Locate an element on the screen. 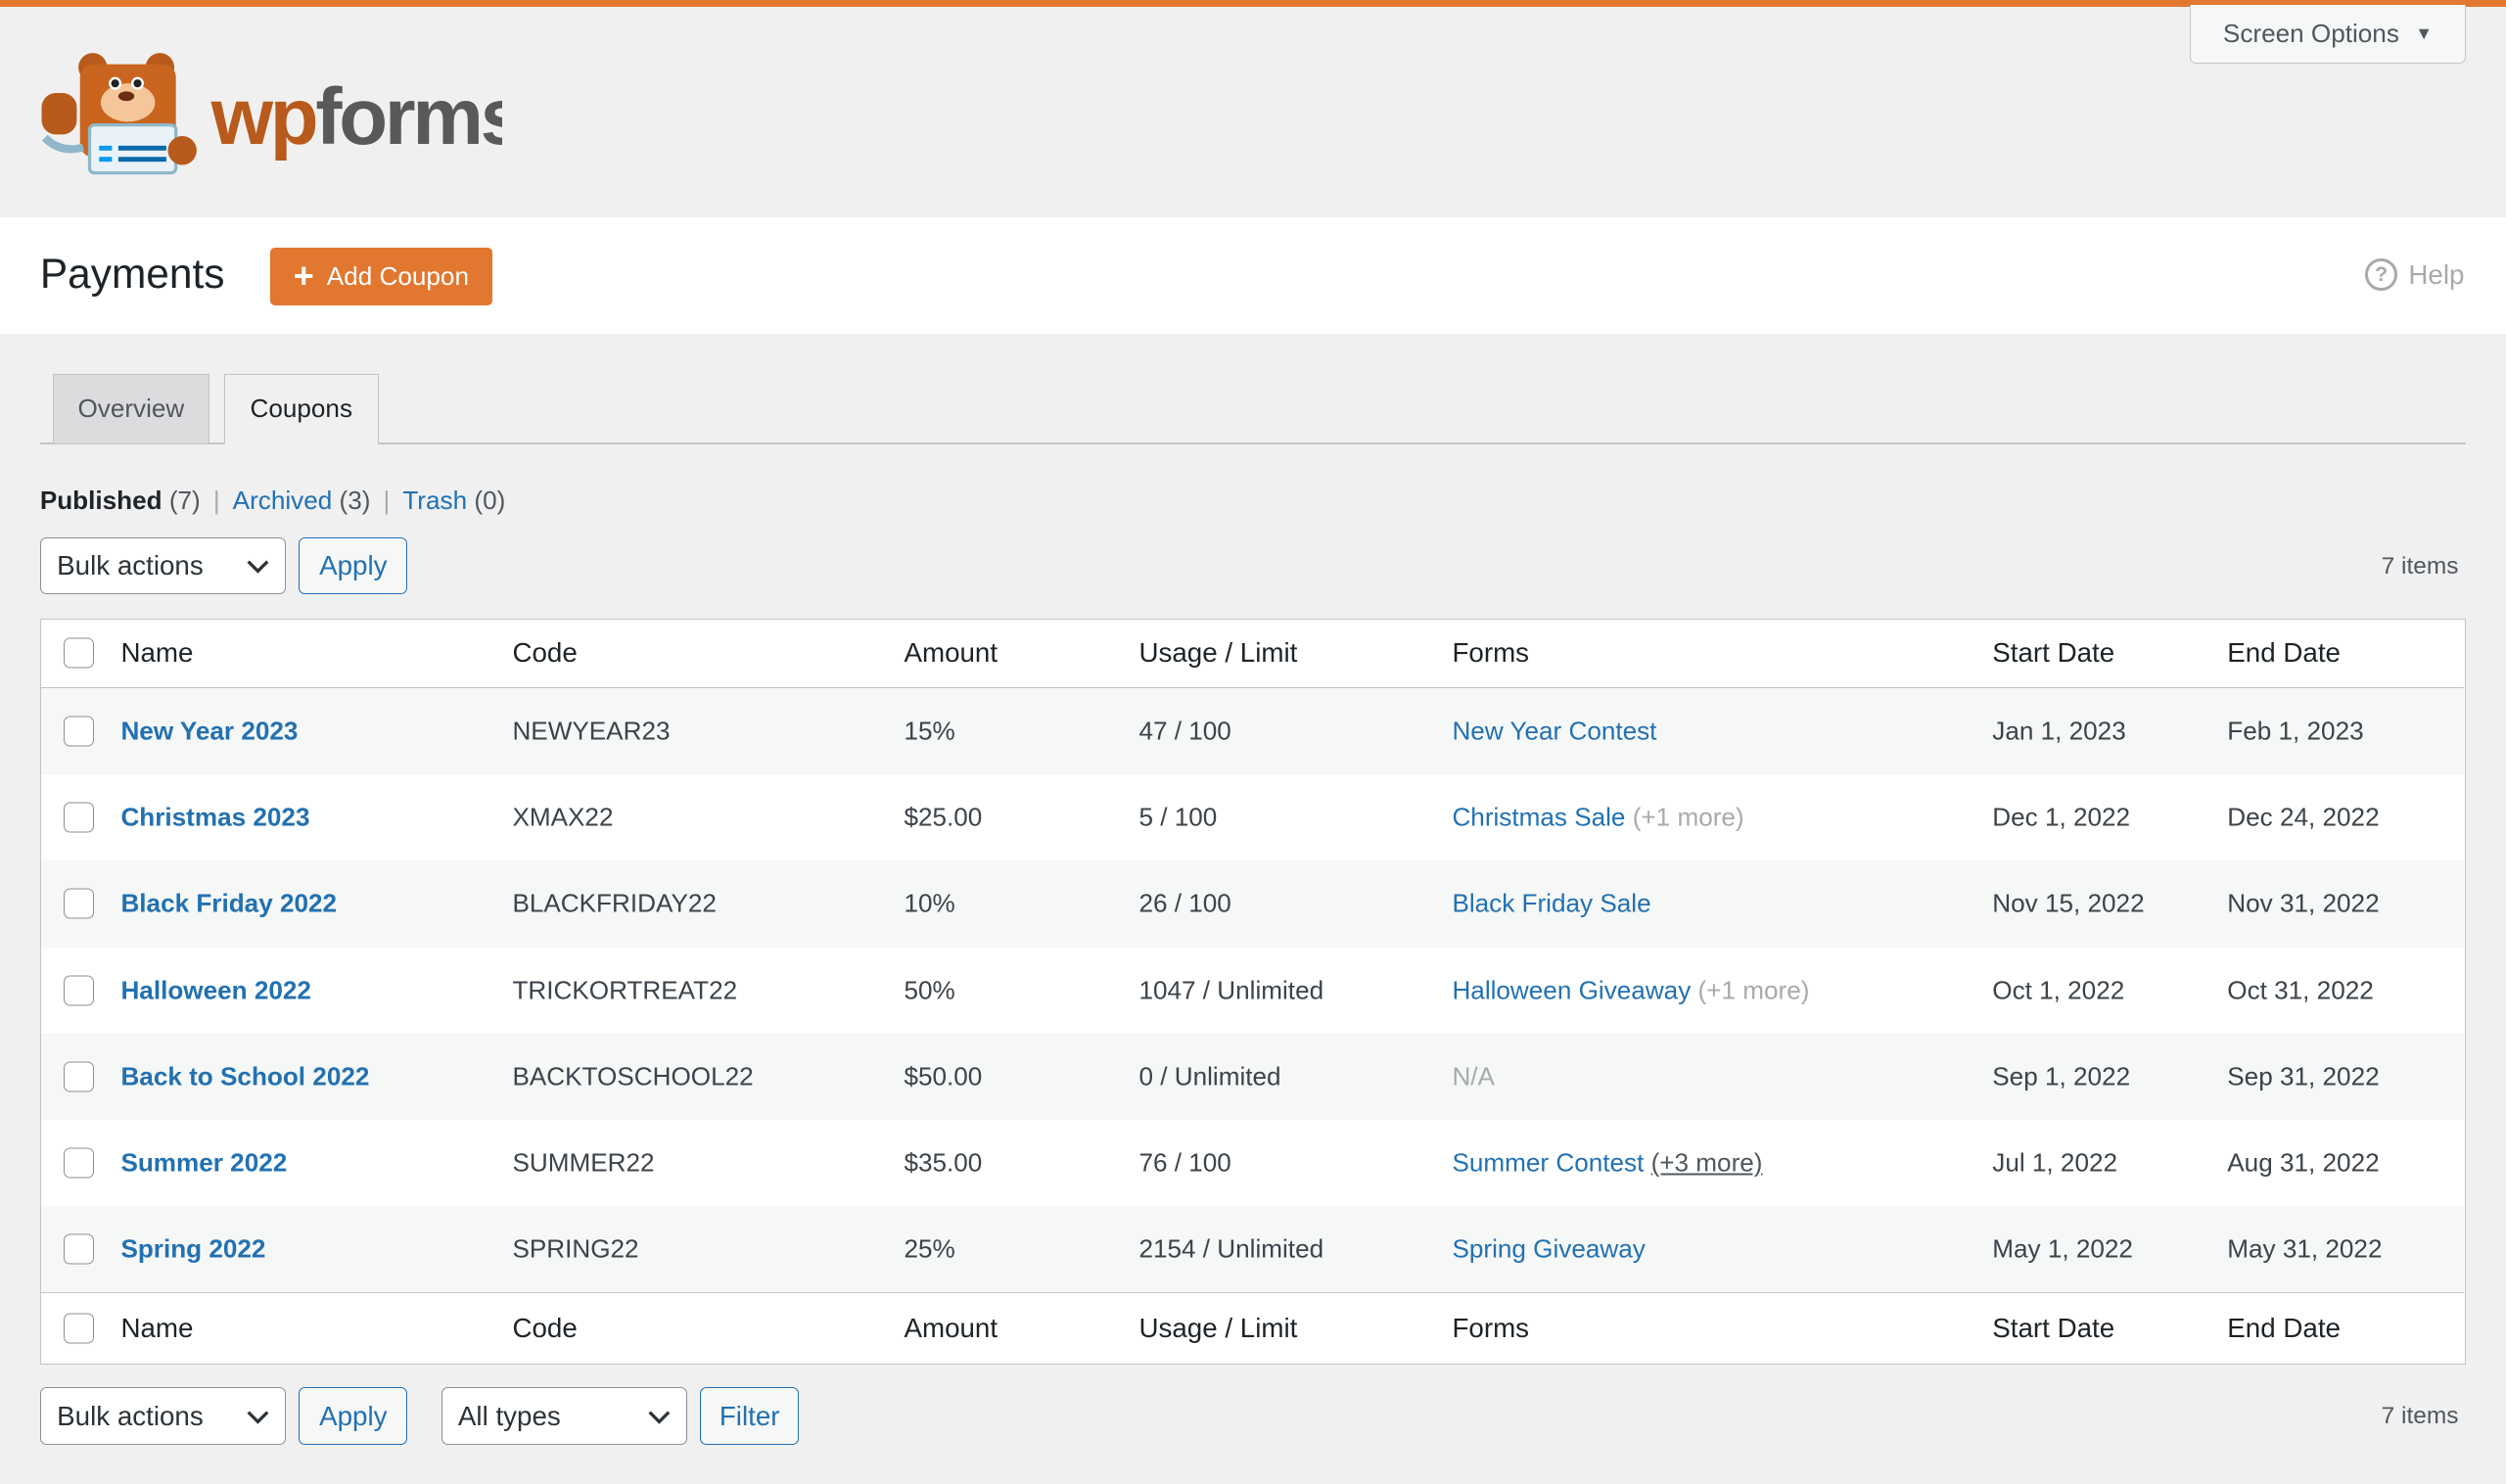 Image resolution: width=2506 pixels, height=1484 pixels. add-coupon-label: Add Coupon is located at coordinates (397, 275).